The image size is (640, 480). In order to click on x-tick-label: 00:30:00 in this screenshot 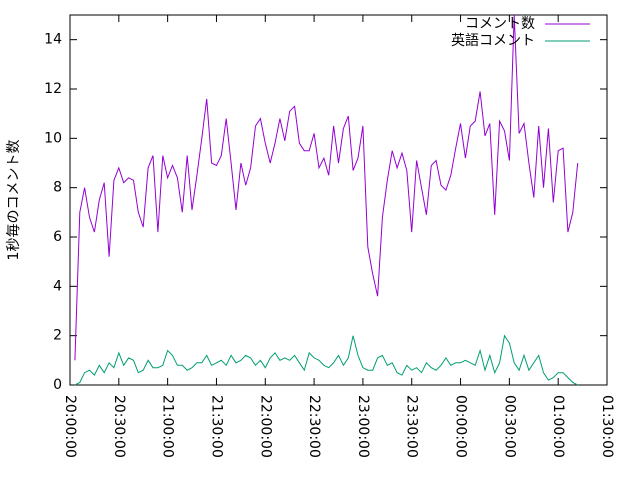, I will do `click(509, 426)`.